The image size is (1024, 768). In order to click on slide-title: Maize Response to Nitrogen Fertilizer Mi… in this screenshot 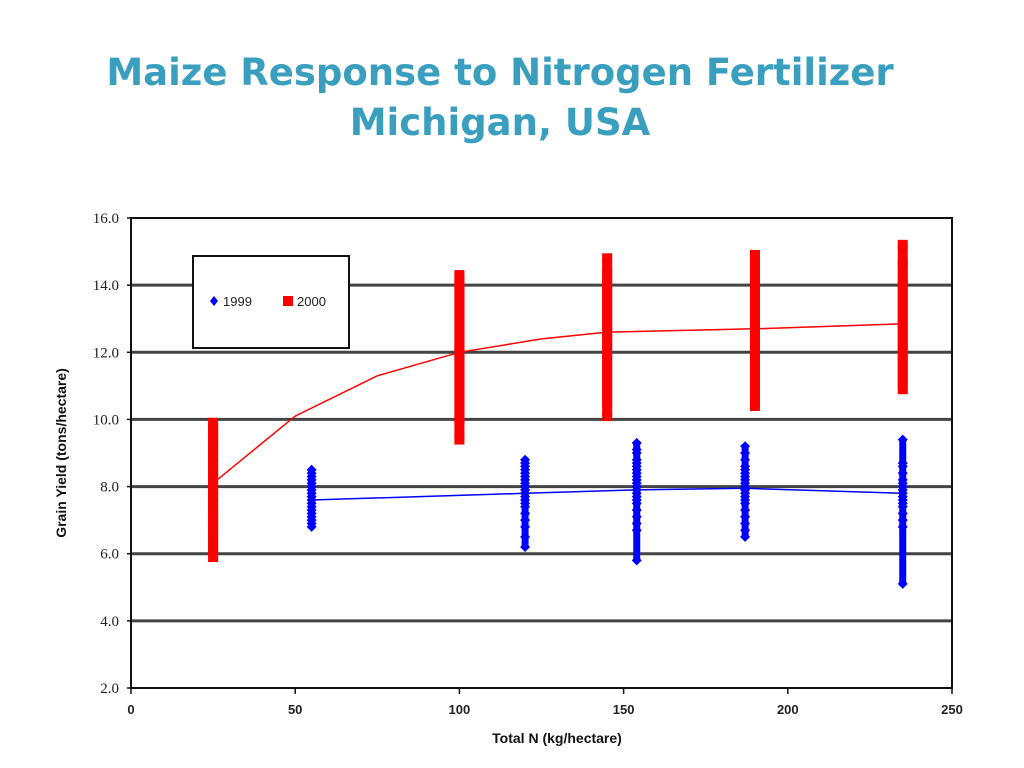, I will do `click(500, 98)`.